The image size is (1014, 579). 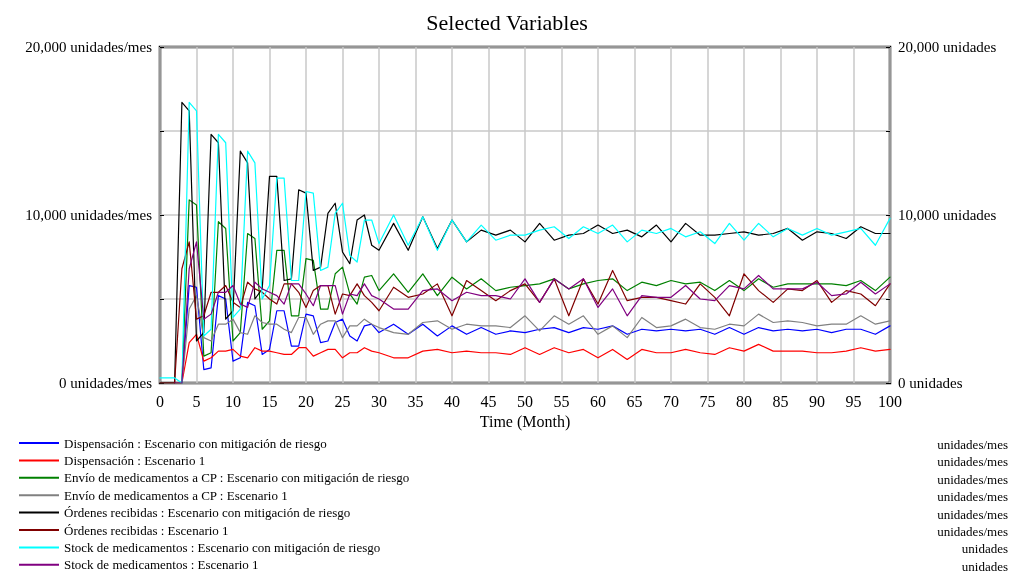 What do you see at coordinates (89, 215) in the screenshot?
I see `y-tick-label: 10,000 unidades/mes` at bounding box center [89, 215].